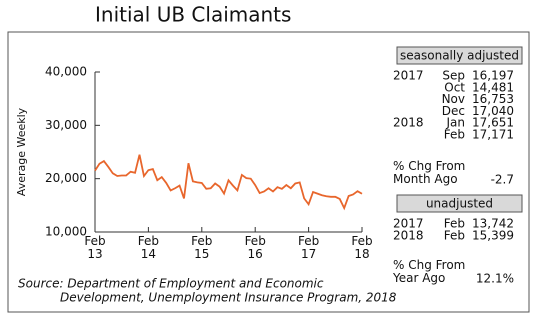 The image size is (537, 320). I want to click on x-tick-label: Feb 17, so click(308, 247).